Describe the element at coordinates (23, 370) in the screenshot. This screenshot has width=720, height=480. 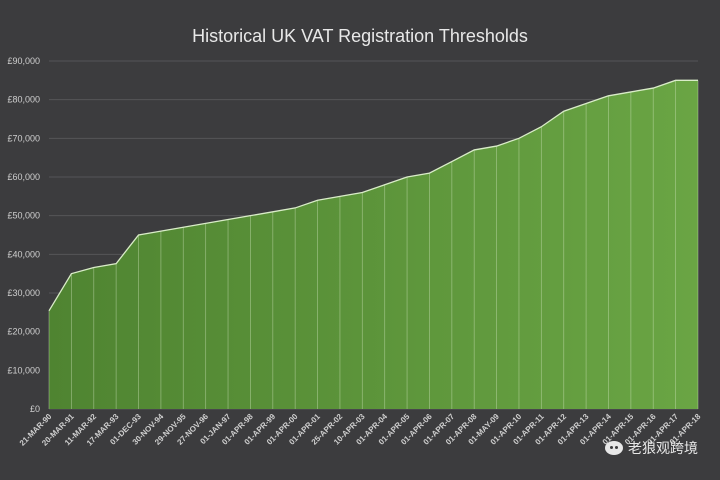
I see `y-tick-label: £10,000` at that location.